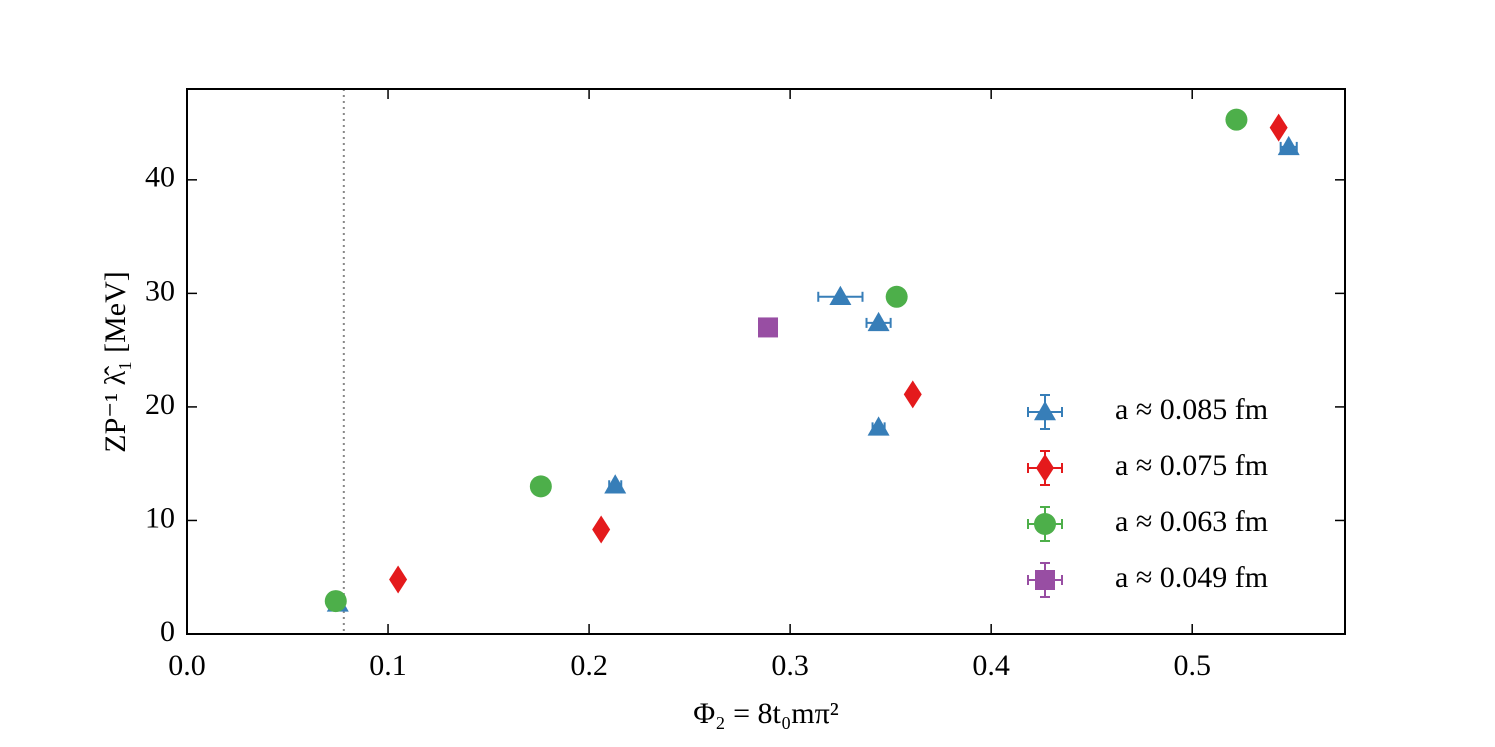  I want to click on x-tick-label: 0.4, so click(991, 665).